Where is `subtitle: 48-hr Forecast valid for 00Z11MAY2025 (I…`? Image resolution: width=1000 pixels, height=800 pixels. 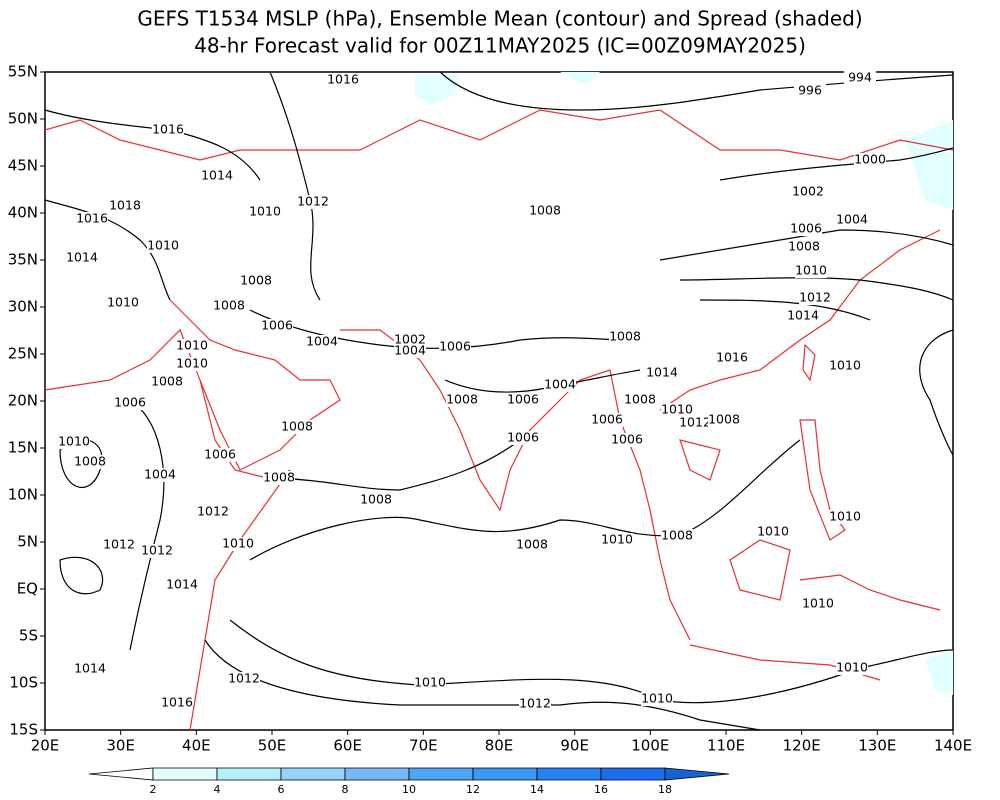 subtitle: 48-hr Forecast valid for 00Z11MAY2025 (I… is located at coordinates (500, 46).